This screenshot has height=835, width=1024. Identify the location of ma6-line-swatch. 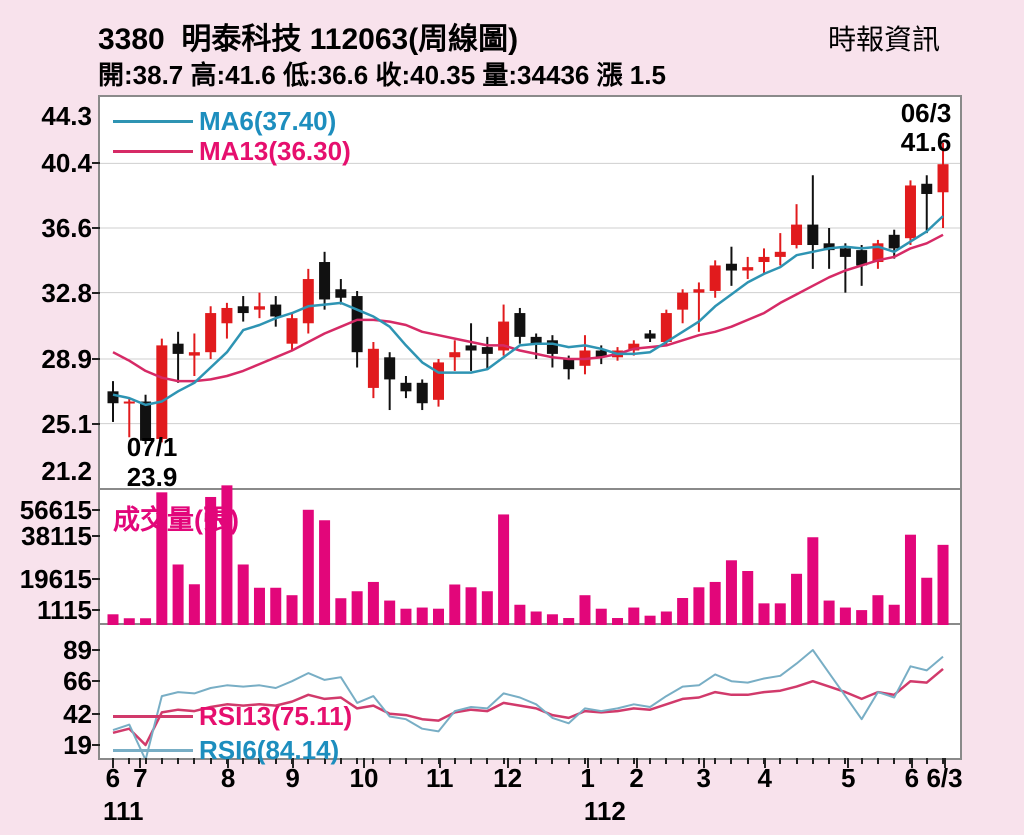
(153, 121).